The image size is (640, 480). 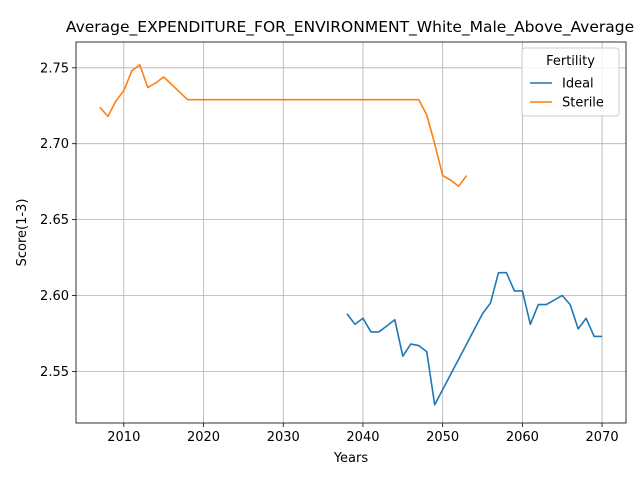 I want to click on y-axis-label: Score(1-3), so click(x=22, y=233).